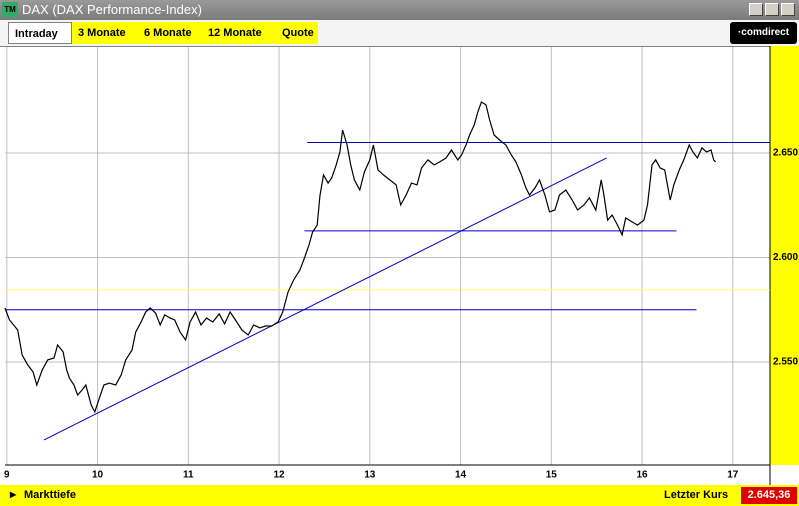 The image size is (799, 506). I want to click on tab: 3 Monate, so click(105, 33).